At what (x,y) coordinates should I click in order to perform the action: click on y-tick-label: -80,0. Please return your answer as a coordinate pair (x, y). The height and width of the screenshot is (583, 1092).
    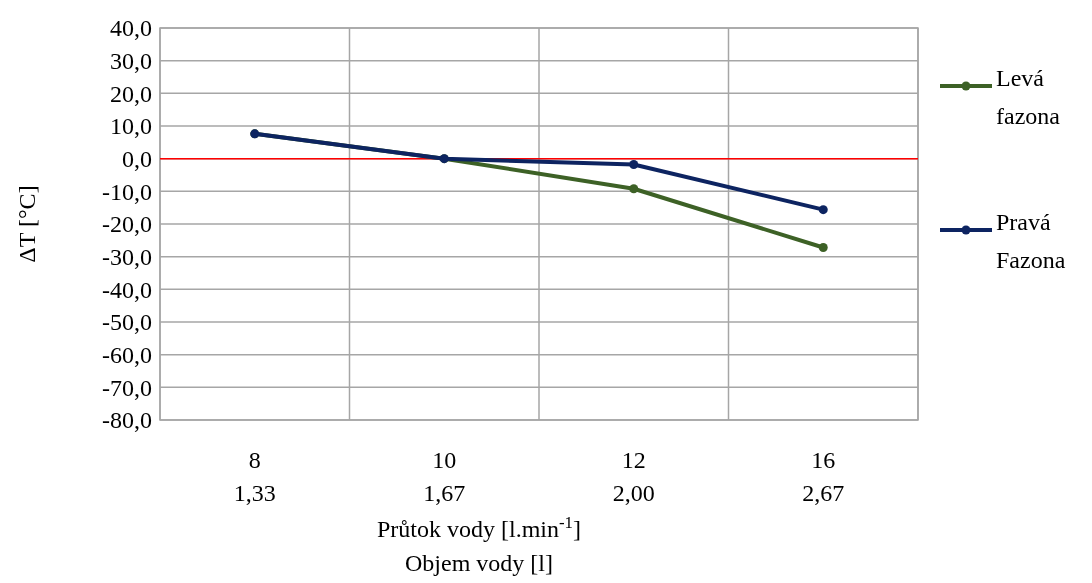
    Looking at the image, I should click on (127, 420).